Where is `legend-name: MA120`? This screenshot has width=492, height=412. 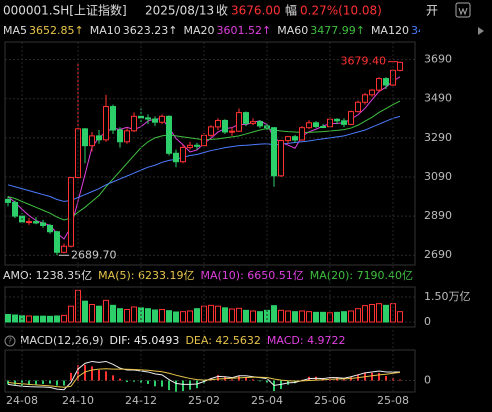
legend-name: MA120 is located at coordinates (390, 30).